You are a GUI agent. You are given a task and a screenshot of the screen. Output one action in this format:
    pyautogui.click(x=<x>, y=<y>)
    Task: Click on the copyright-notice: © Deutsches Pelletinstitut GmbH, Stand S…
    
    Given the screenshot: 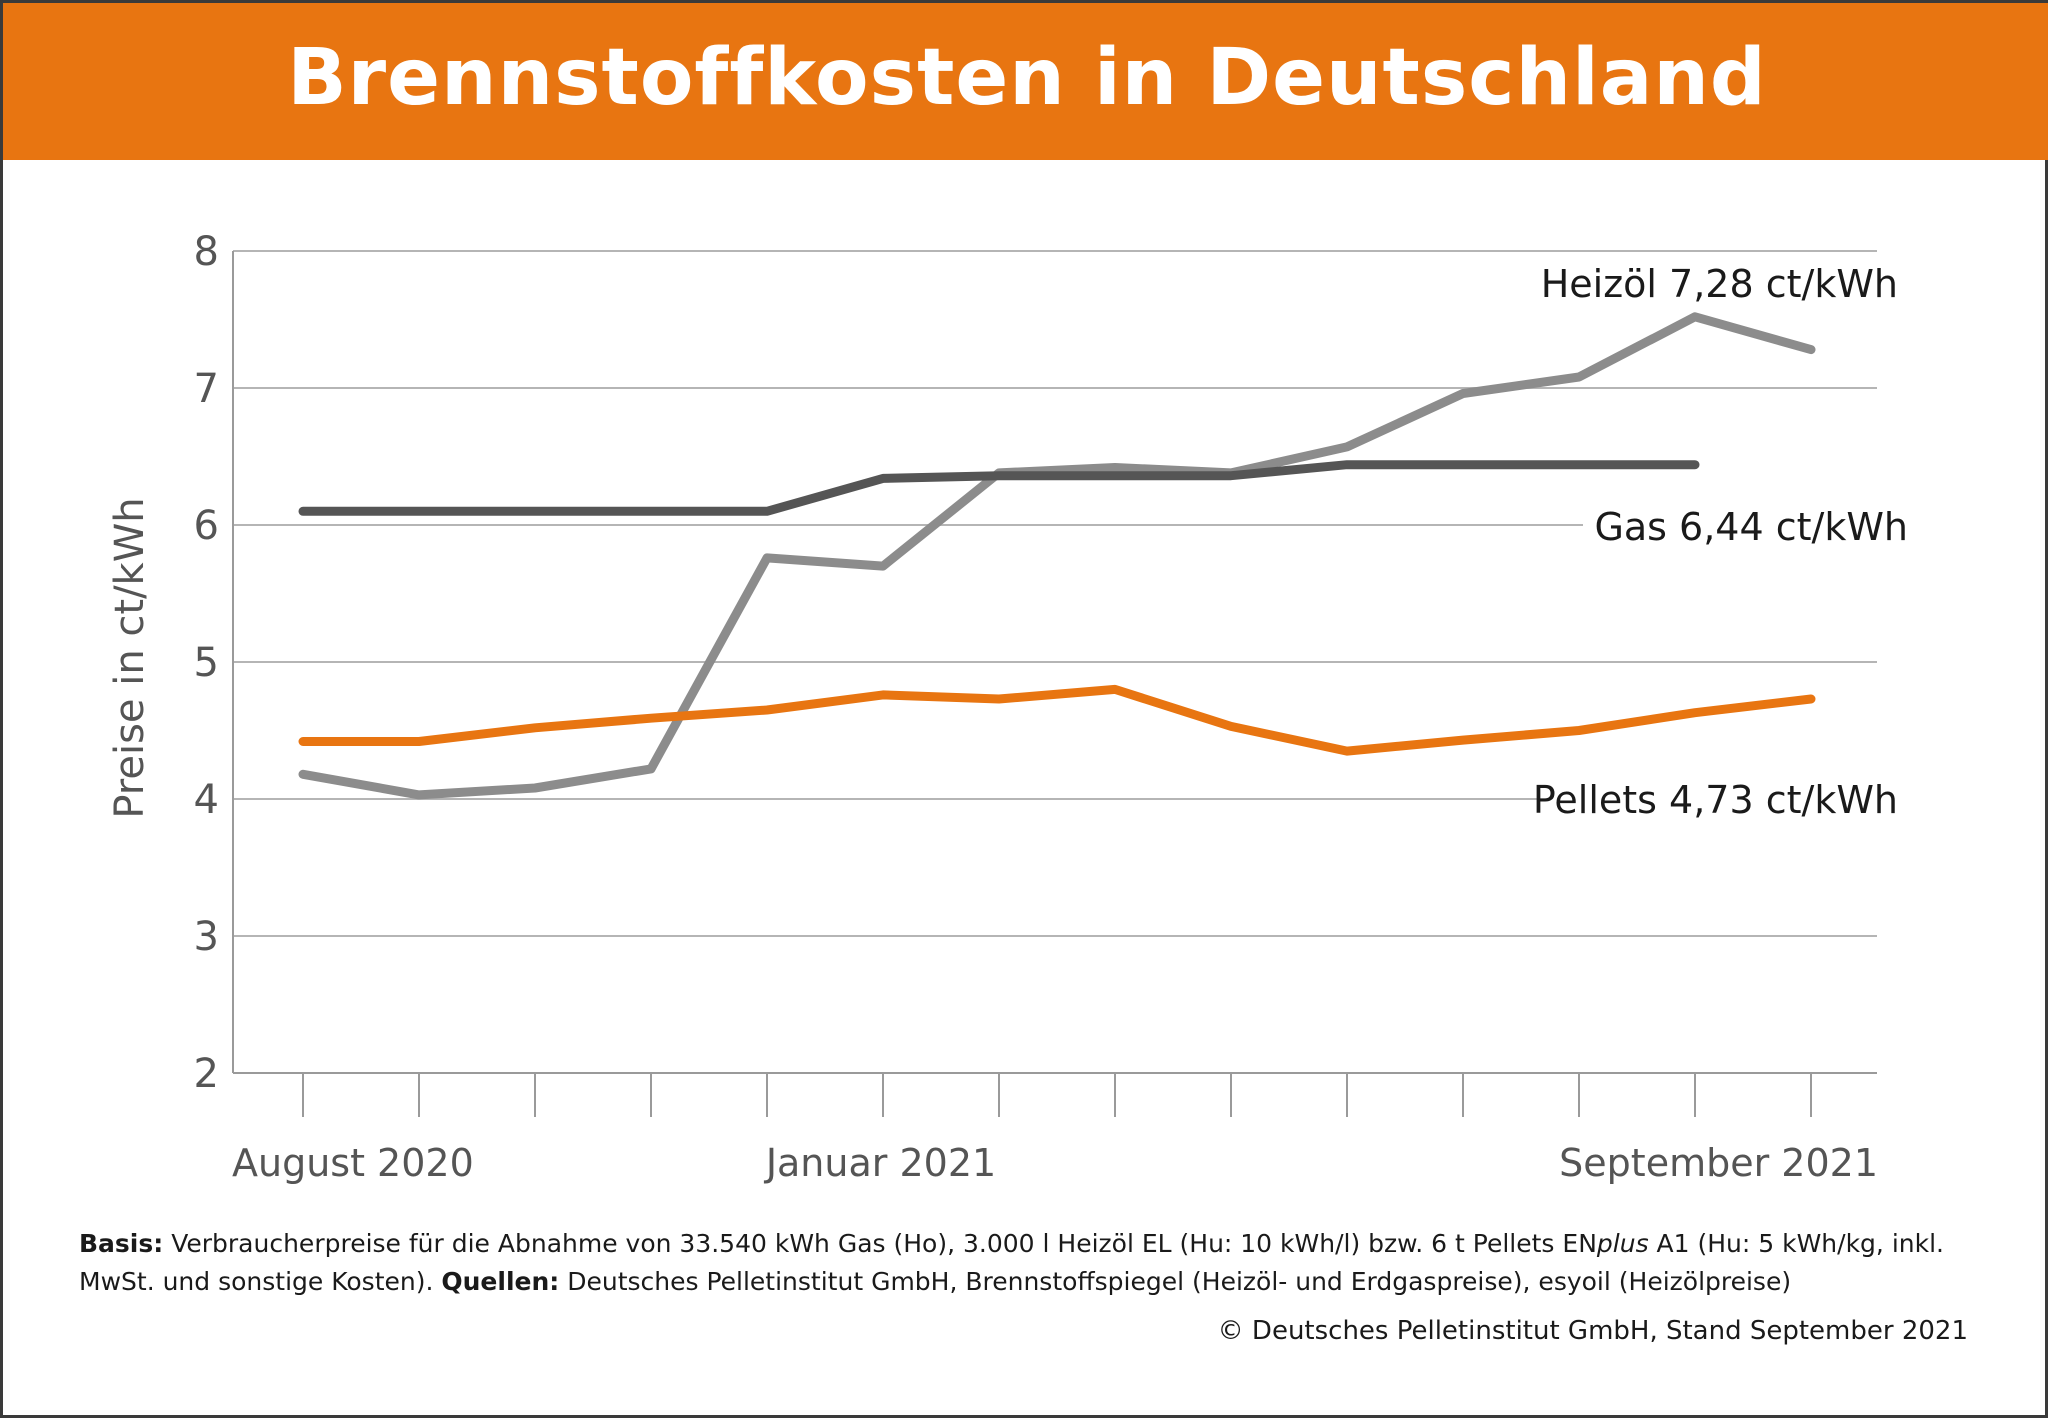 What is the action you would take?
    pyautogui.click(x=1592, y=1331)
    